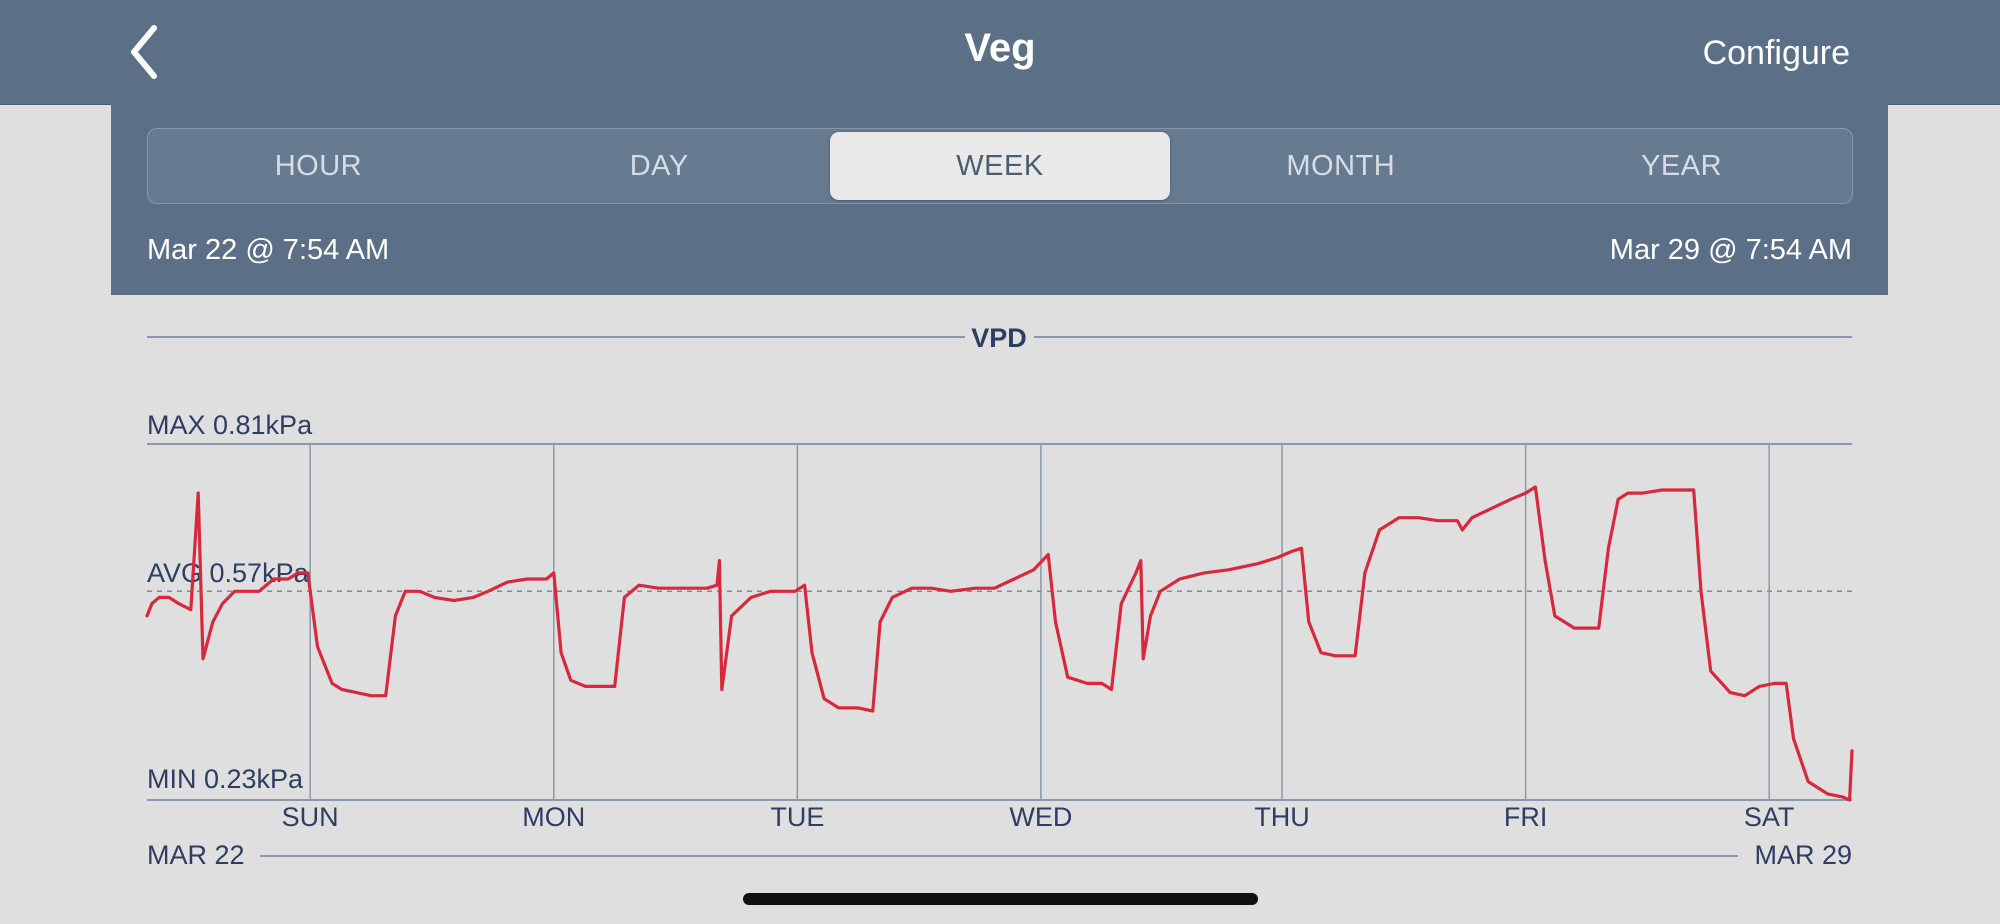 Image resolution: width=2000 pixels, height=924 pixels. What do you see at coordinates (196, 855) in the screenshot?
I see `x-start-date: MAR 22` at bounding box center [196, 855].